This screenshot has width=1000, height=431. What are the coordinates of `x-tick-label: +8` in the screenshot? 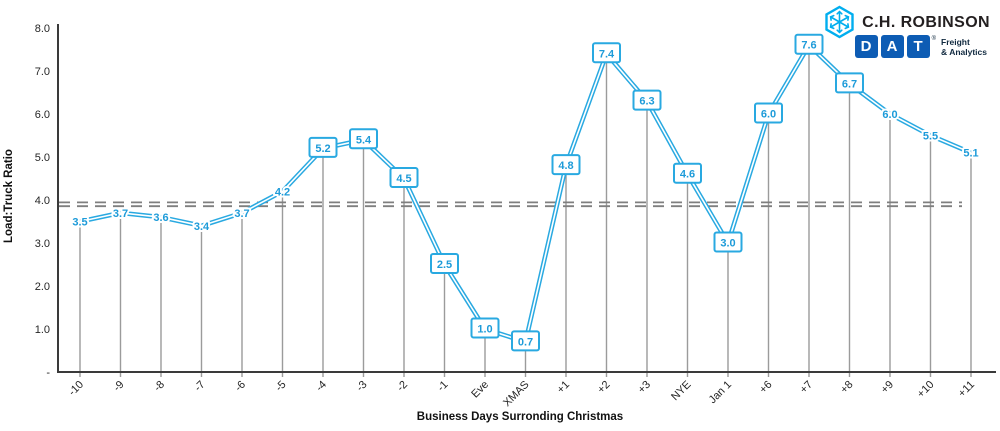 It's located at (846, 387).